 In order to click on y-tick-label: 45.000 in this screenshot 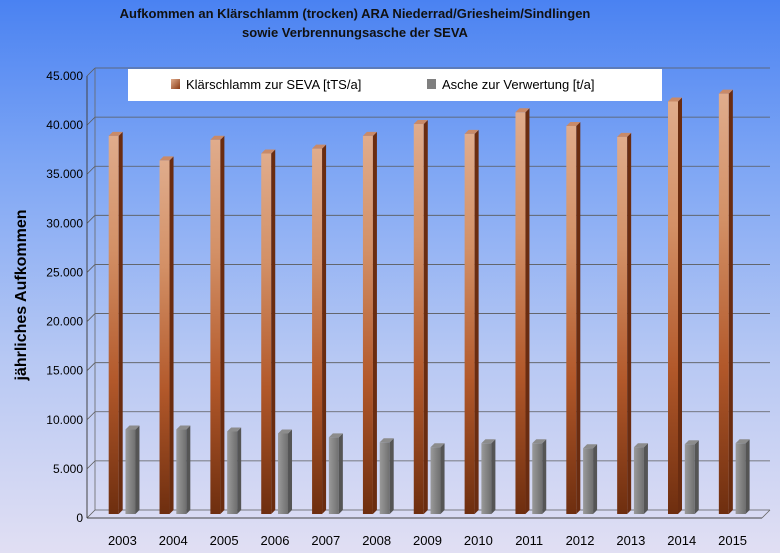, I will do `click(64, 76)`.